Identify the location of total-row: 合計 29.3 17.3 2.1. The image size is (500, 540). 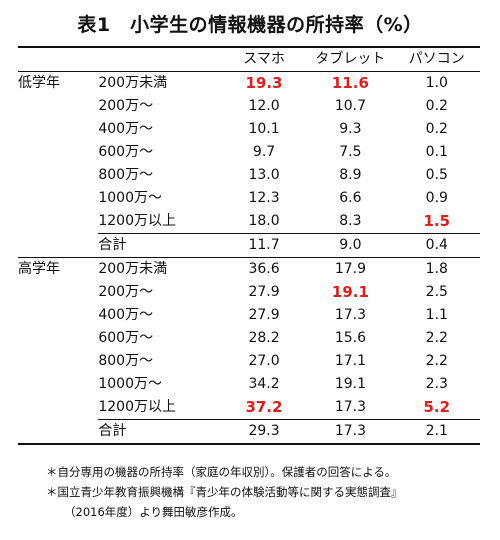
(249, 432).